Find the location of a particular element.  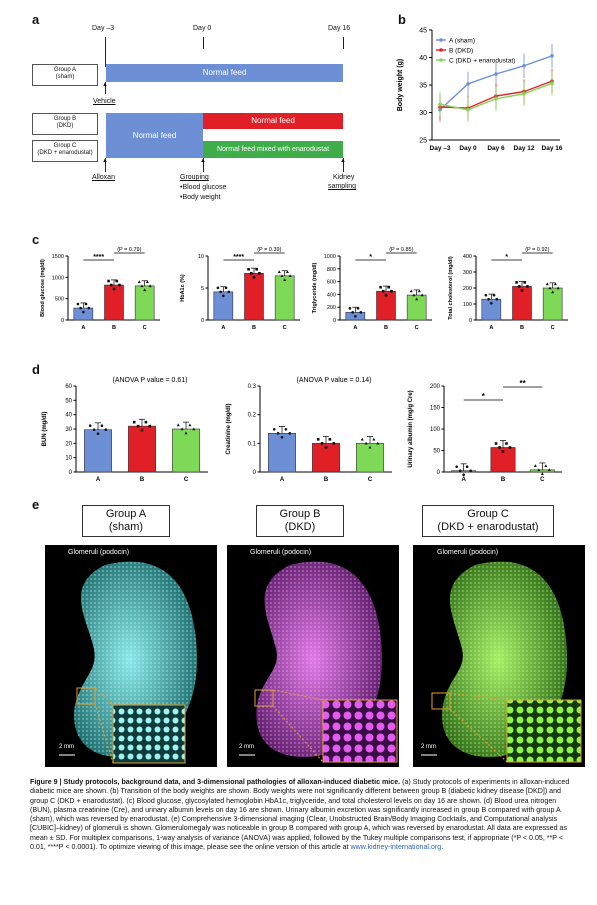

caption-link: www.kidney-international.org is located at coordinates (396, 847).